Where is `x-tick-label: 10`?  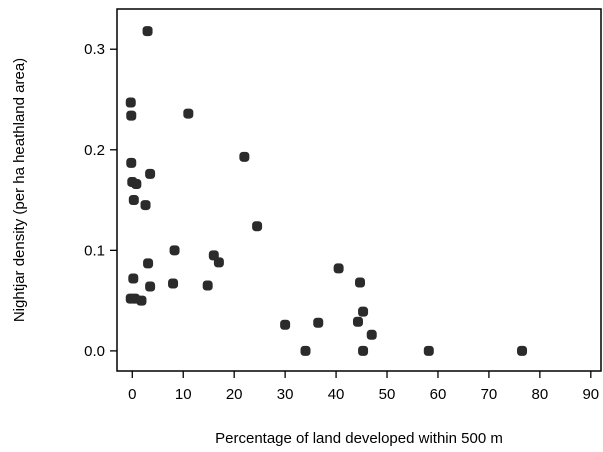
x-tick-label: 10 is located at coordinates (183, 394).